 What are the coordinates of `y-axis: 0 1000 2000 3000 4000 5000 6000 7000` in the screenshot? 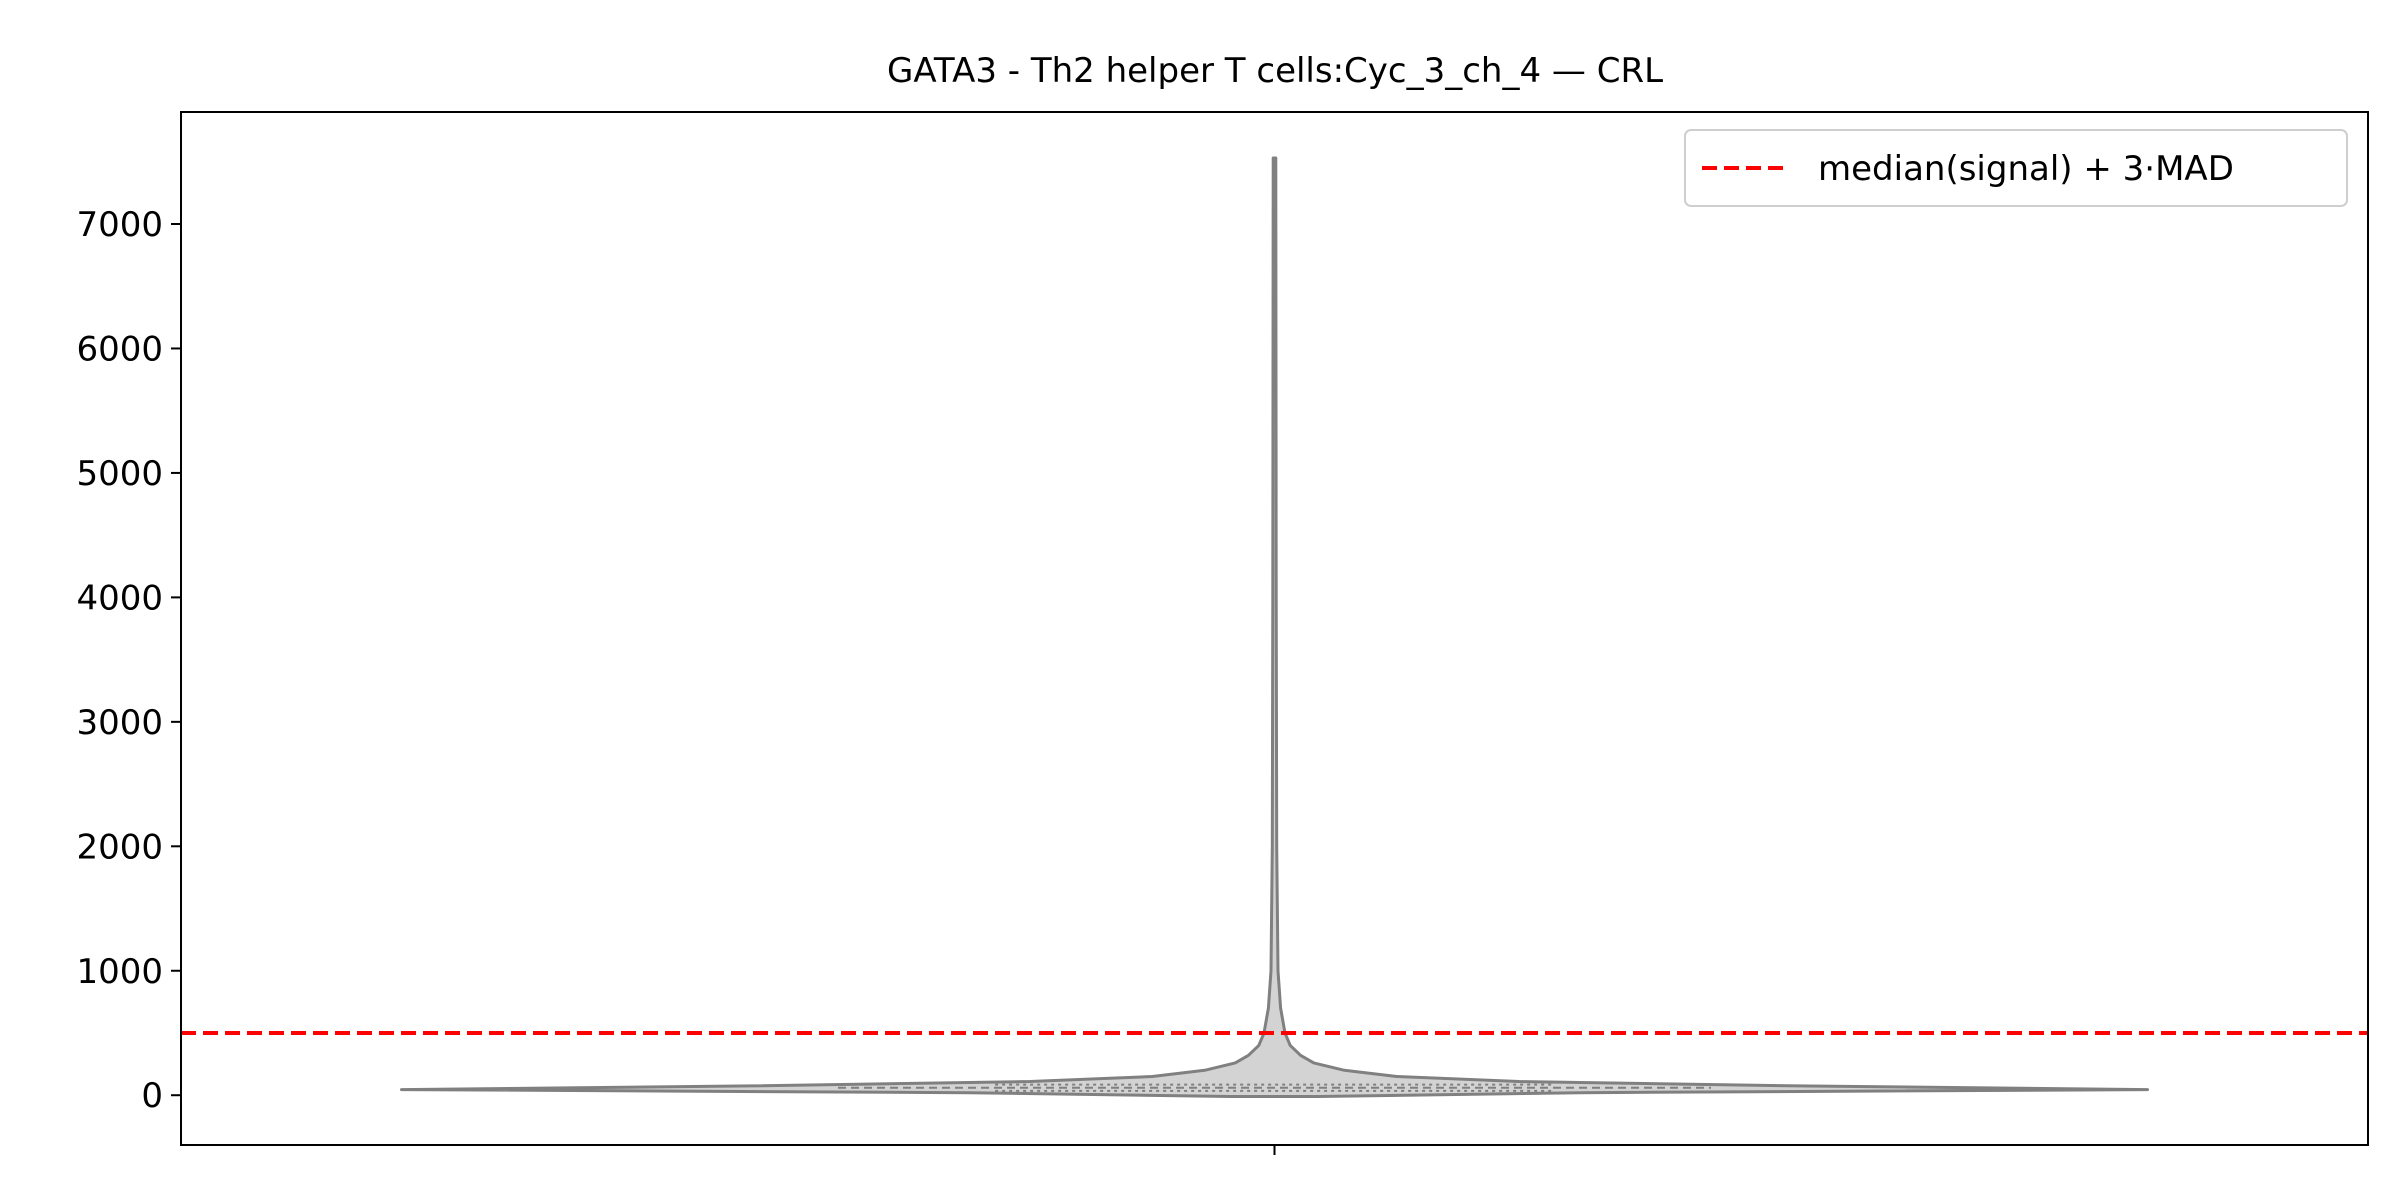 It's located at (128, 660).